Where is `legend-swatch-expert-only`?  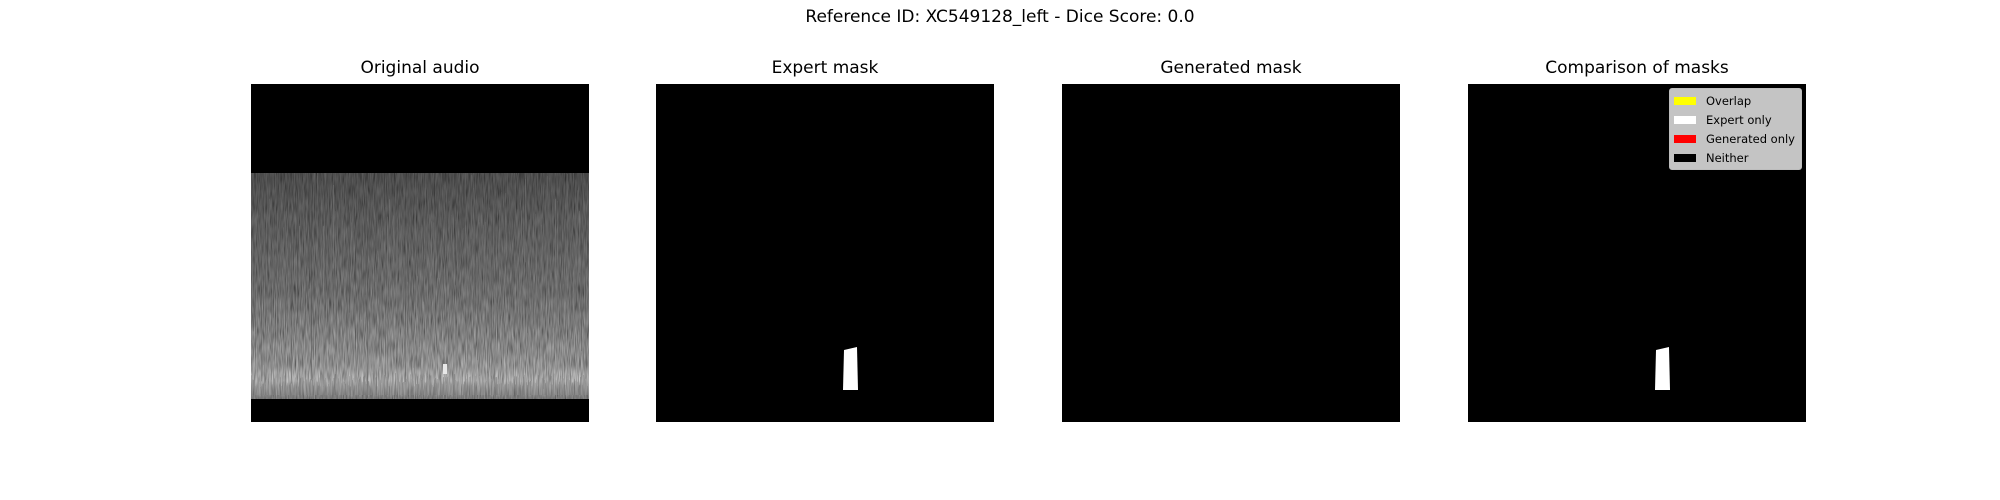 legend-swatch-expert-only is located at coordinates (1685, 119).